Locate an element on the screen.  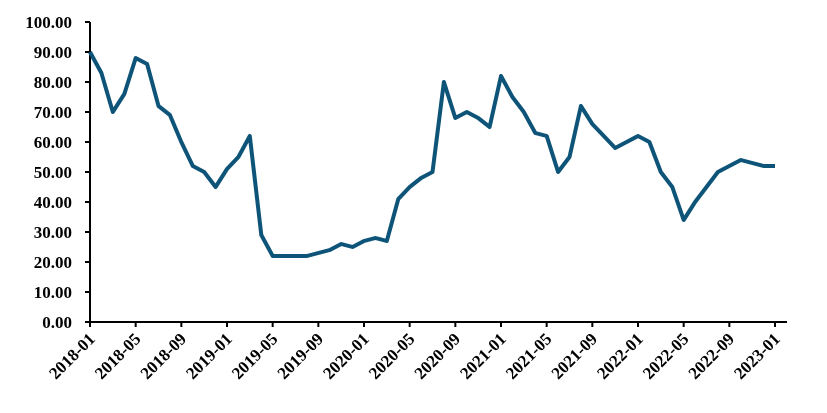
x-tick-label: 2023-01 is located at coordinates (757, 356).